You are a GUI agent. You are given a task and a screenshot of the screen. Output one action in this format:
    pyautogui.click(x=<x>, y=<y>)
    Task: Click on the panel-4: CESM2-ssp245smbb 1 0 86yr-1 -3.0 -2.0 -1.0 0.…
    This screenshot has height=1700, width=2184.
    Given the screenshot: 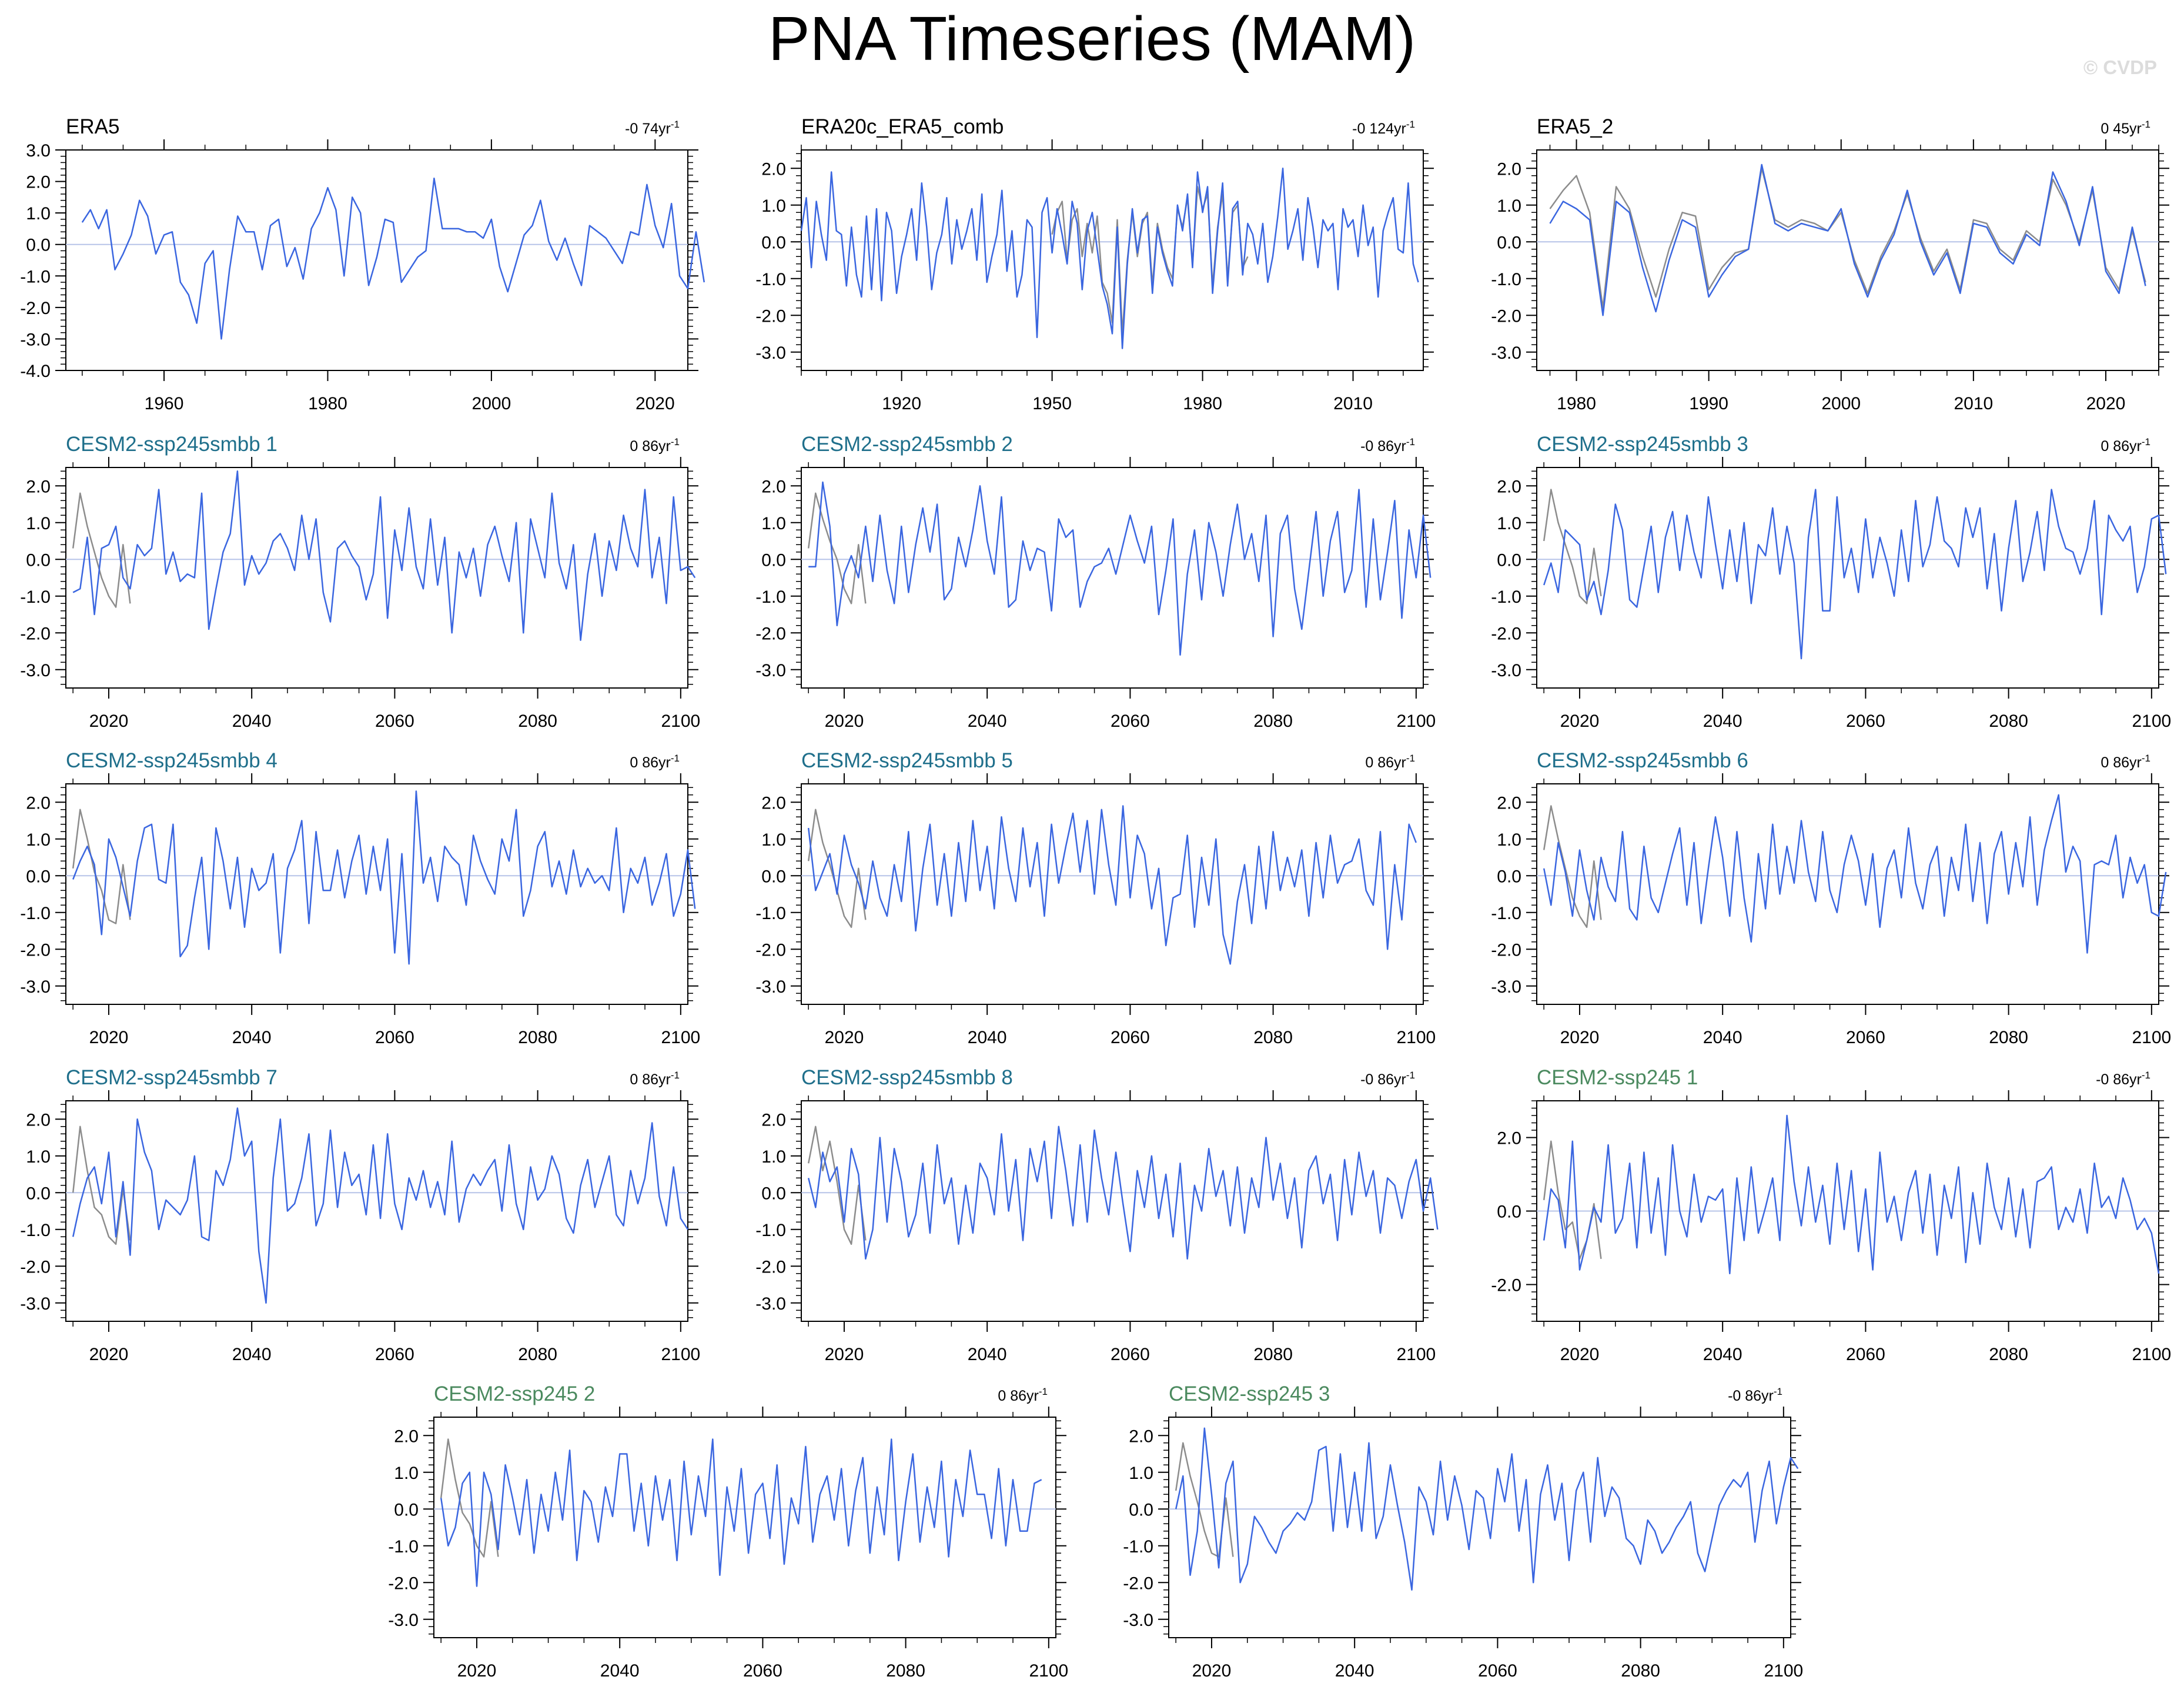 What is the action you would take?
    pyautogui.click(x=360, y=582)
    